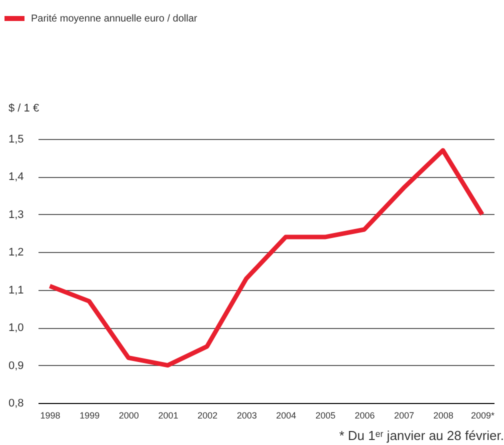 The image size is (504, 445). What do you see at coordinates (16, 214) in the screenshot?
I see `y-tick-label: 1,3` at bounding box center [16, 214].